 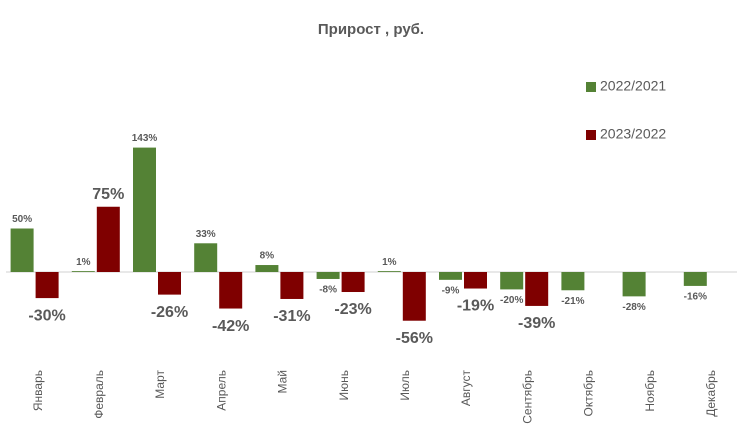 I want to click on data-label: -19%, so click(x=475, y=306).